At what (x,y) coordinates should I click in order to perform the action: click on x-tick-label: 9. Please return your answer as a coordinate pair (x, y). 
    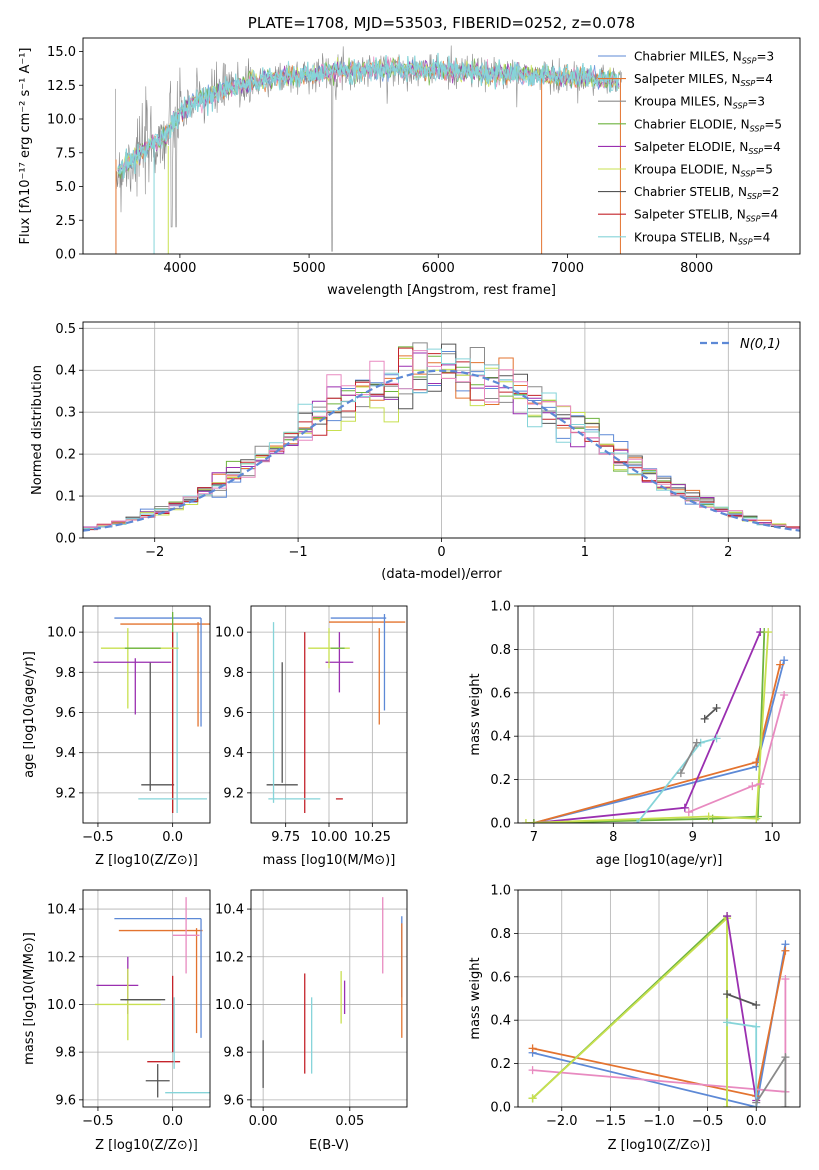
    Looking at the image, I should click on (693, 837).